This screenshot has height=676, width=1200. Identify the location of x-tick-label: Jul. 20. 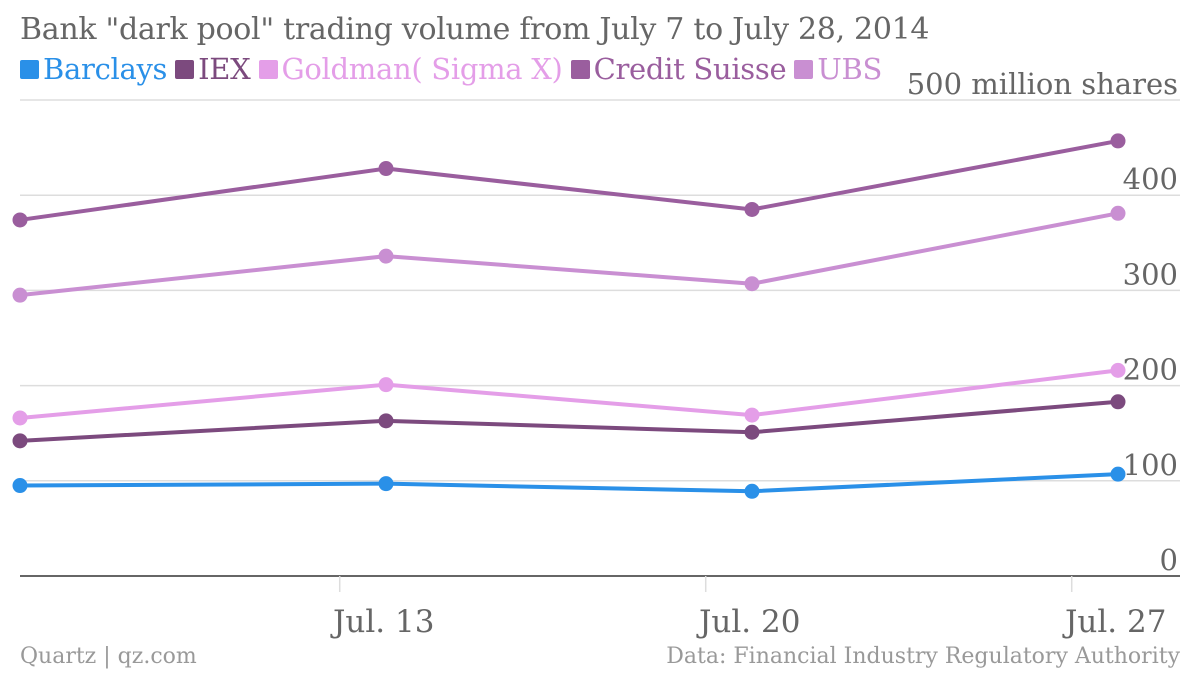
(748, 622).